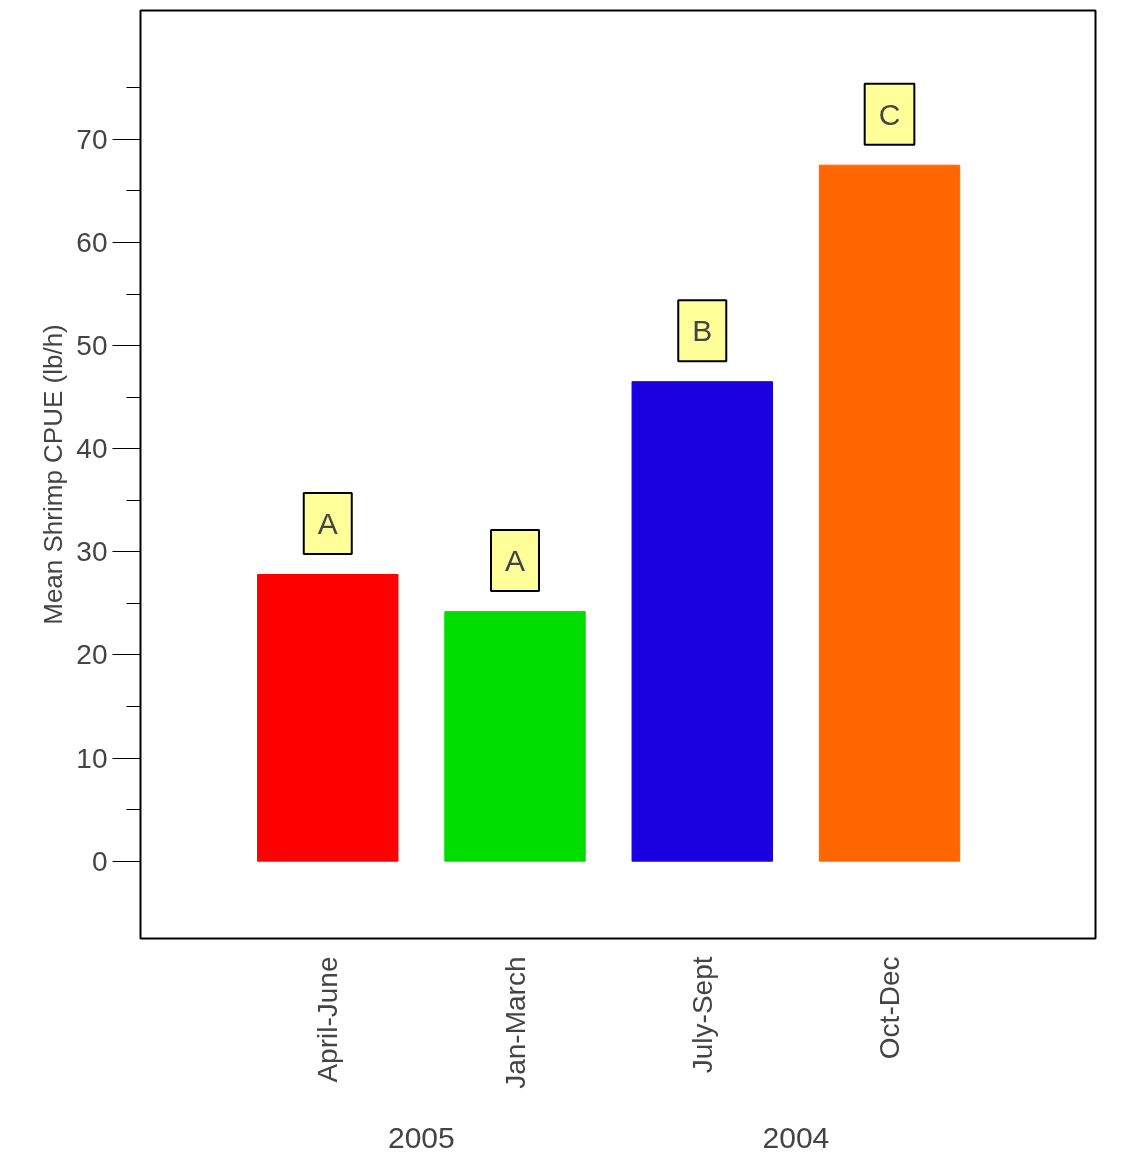 Image resolution: width=1121 pixels, height=1159 pixels. Describe the element at coordinates (515, 1022) in the screenshot. I see `x-tick-label: Jan-March` at that location.